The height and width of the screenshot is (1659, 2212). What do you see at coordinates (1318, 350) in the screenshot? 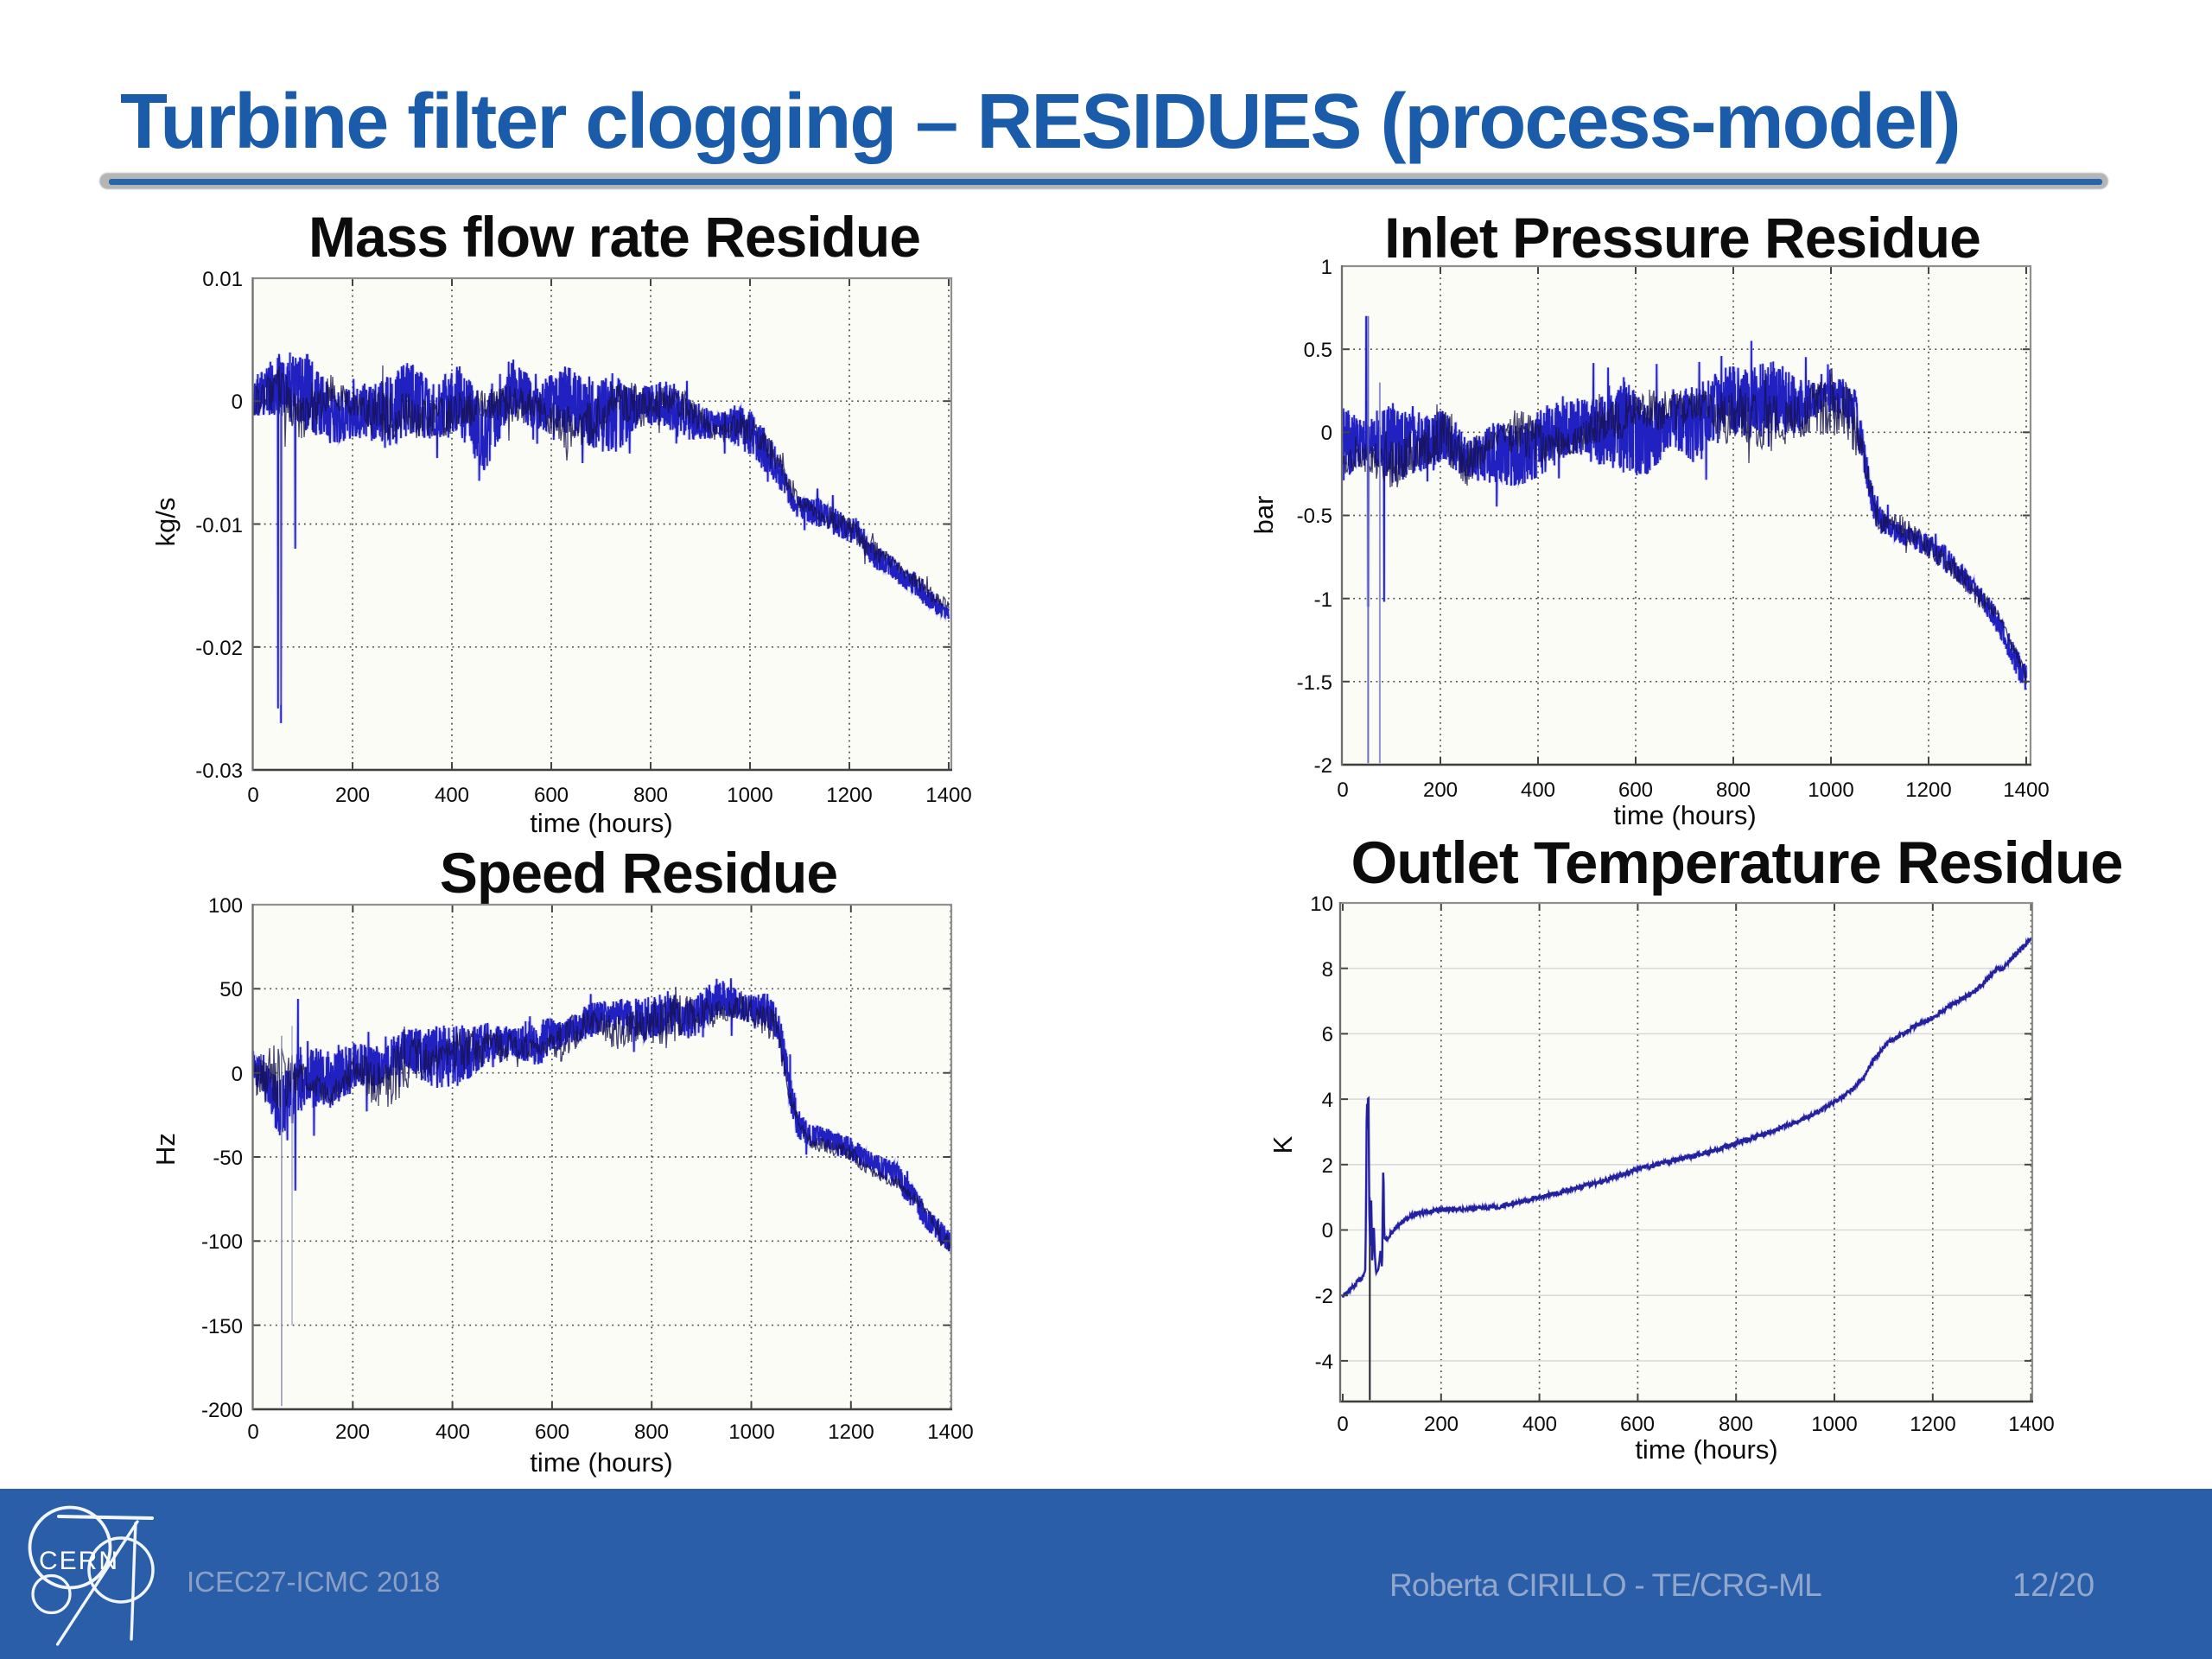
I see `svg-text: 0.5` at bounding box center [1318, 350].